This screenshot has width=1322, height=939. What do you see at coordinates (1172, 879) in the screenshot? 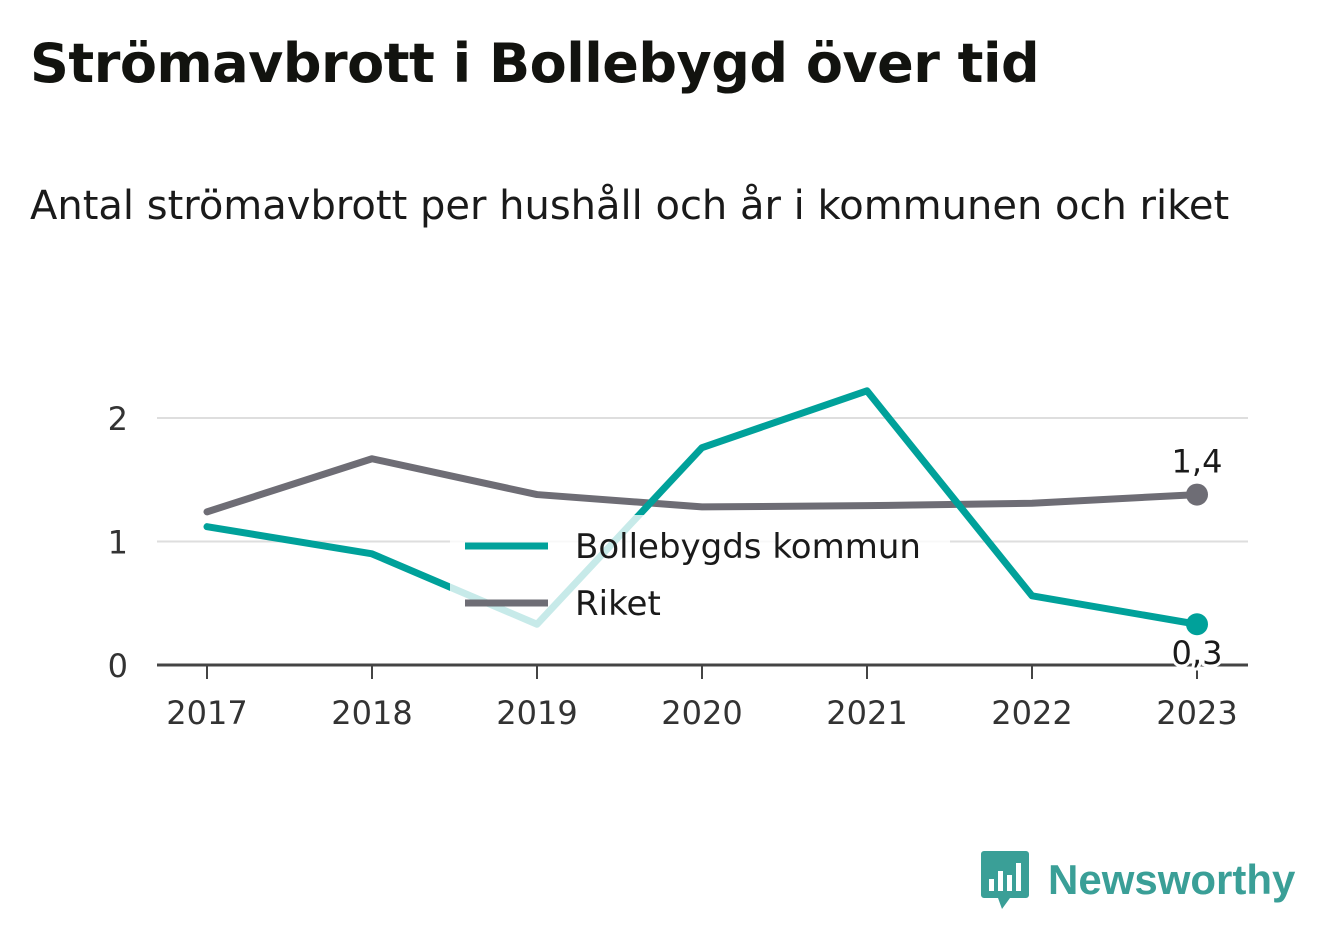
I see `brand-name: Newsworthy` at bounding box center [1172, 879].